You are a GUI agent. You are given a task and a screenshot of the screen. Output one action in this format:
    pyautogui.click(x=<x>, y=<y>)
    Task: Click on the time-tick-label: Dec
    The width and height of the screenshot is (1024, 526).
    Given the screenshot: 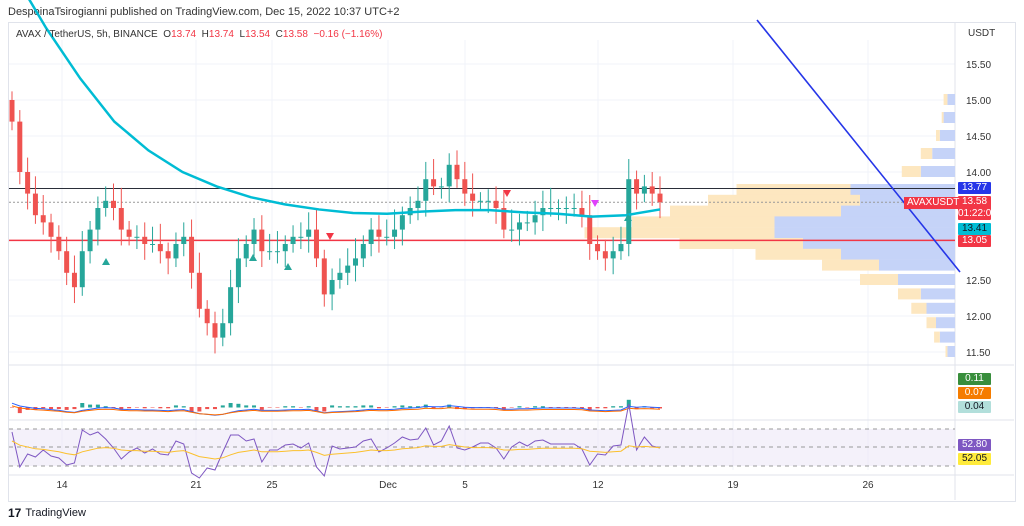 What is the action you would take?
    pyautogui.click(x=388, y=485)
    